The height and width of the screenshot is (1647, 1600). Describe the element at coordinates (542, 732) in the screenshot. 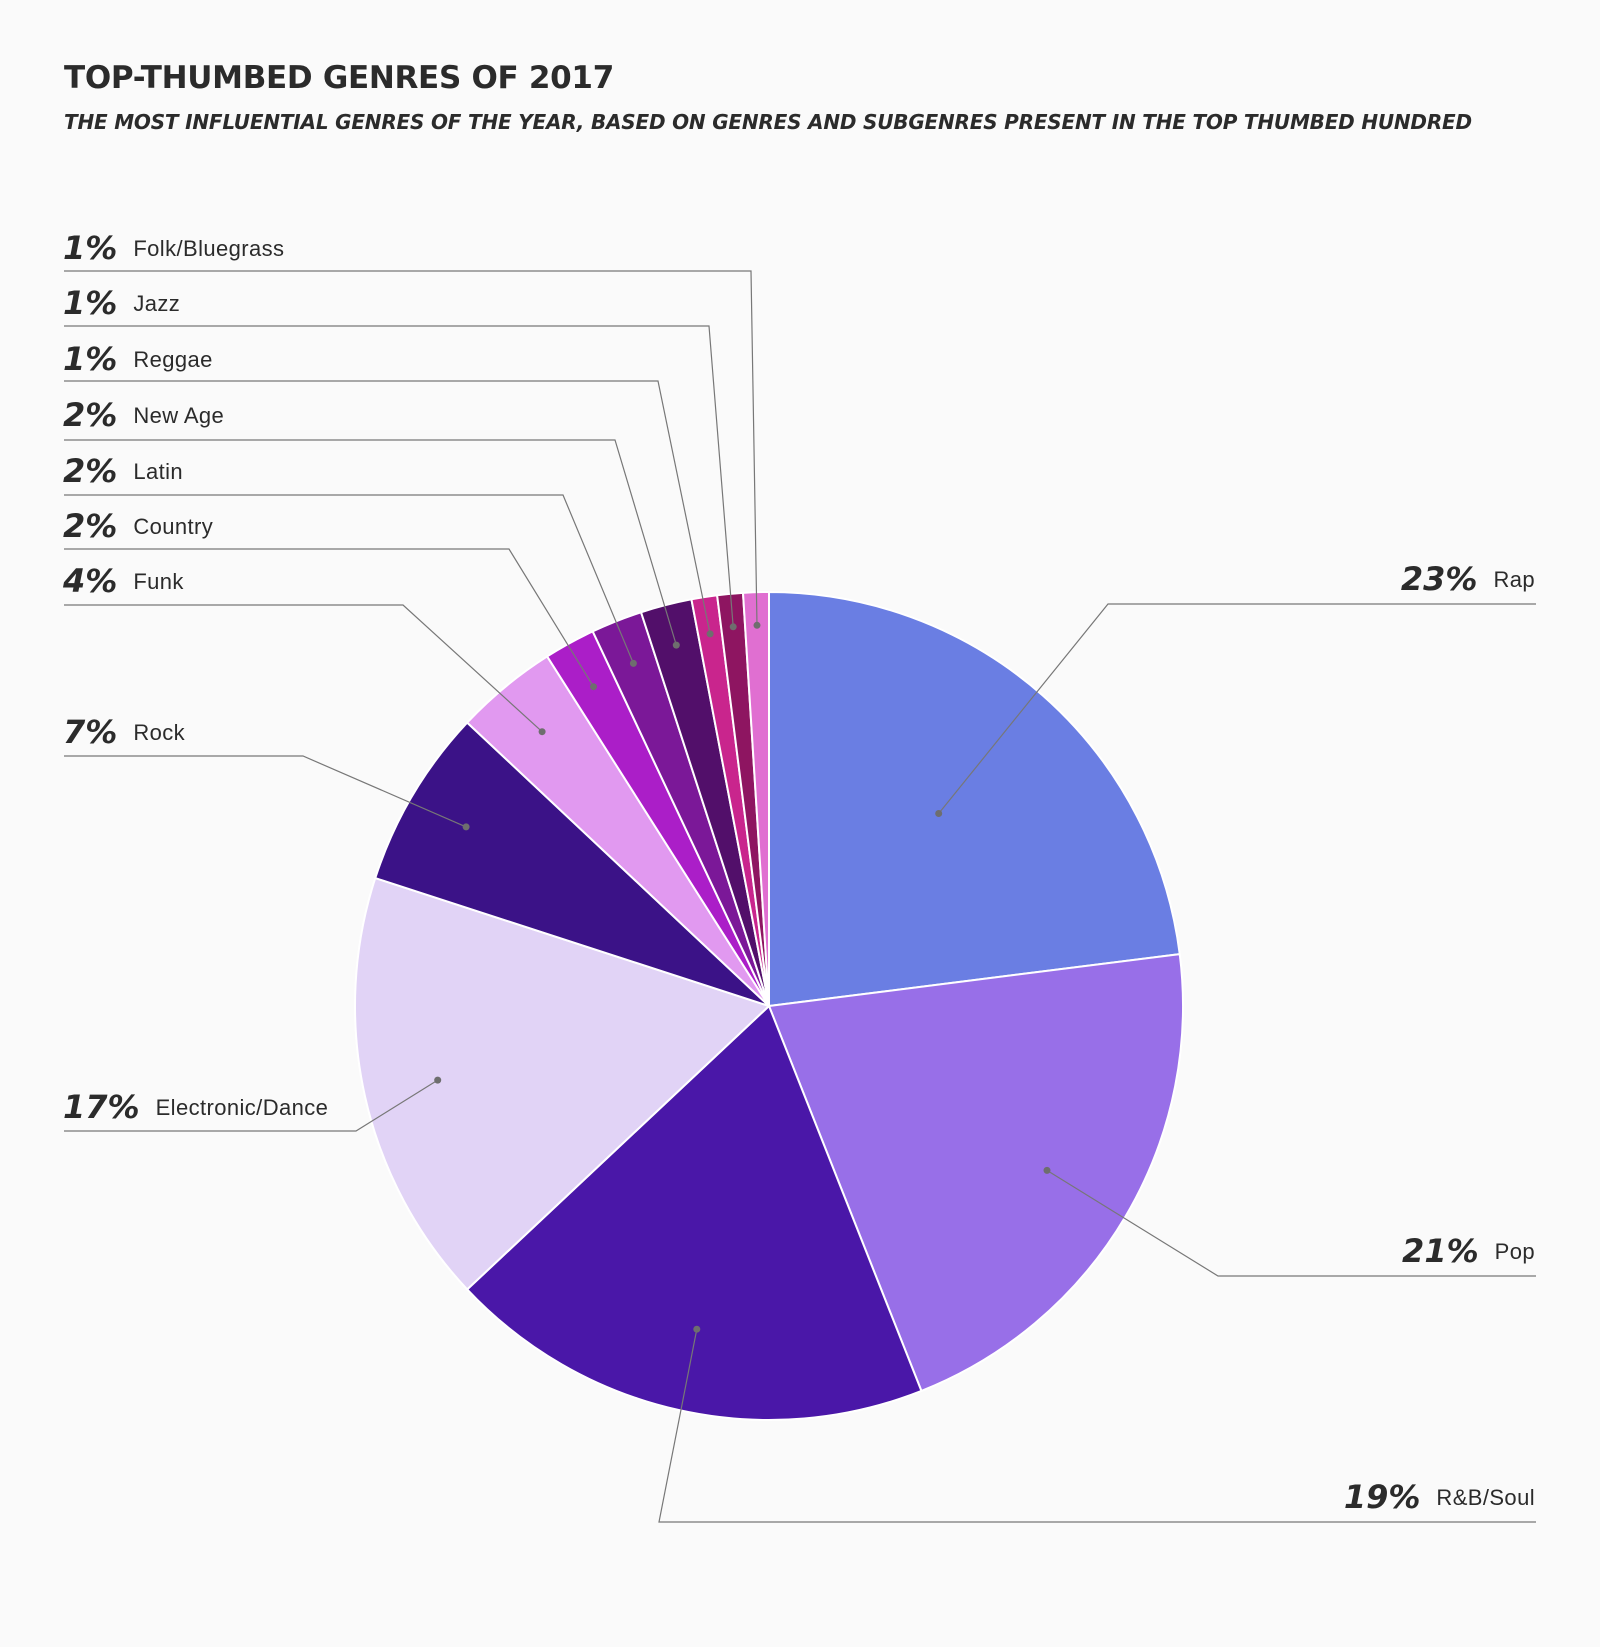

I see `leader-dot-funk` at that location.